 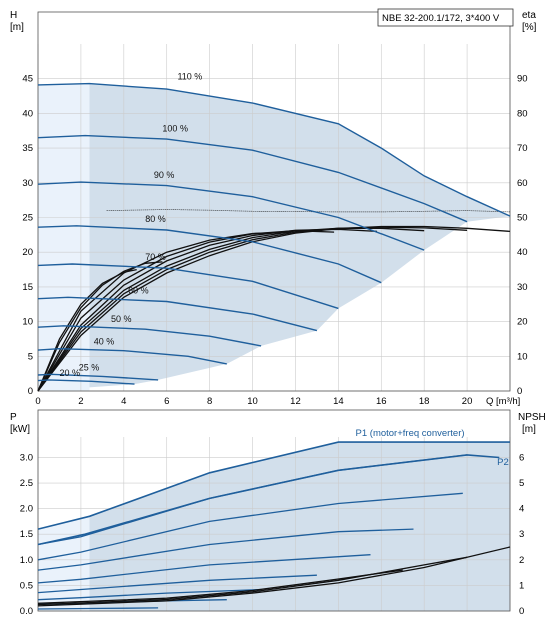 What do you see at coordinates (121, 319) in the screenshot?
I see `speed-label: 50 %` at bounding box center [121, 319].